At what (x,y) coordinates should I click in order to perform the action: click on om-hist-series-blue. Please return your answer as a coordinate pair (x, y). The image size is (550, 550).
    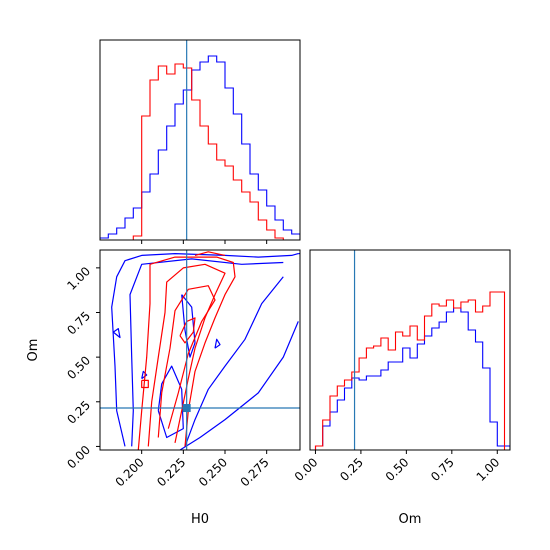
    Looking at the image, I should click on (412, 378).